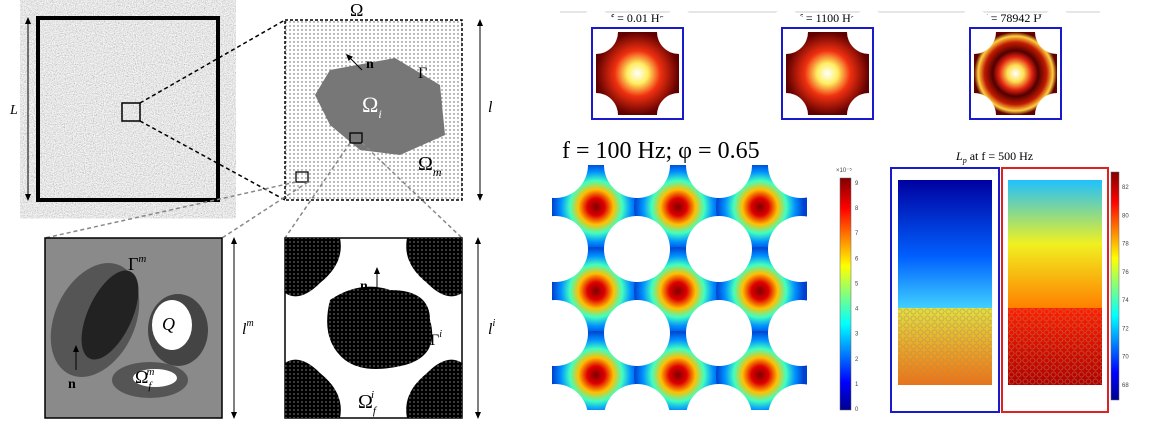 This screenshot has width=1159, height=429. Describe the element at coordinates (857, 310) in the screenshot. I see `colorbar-tick: 4` at that location.